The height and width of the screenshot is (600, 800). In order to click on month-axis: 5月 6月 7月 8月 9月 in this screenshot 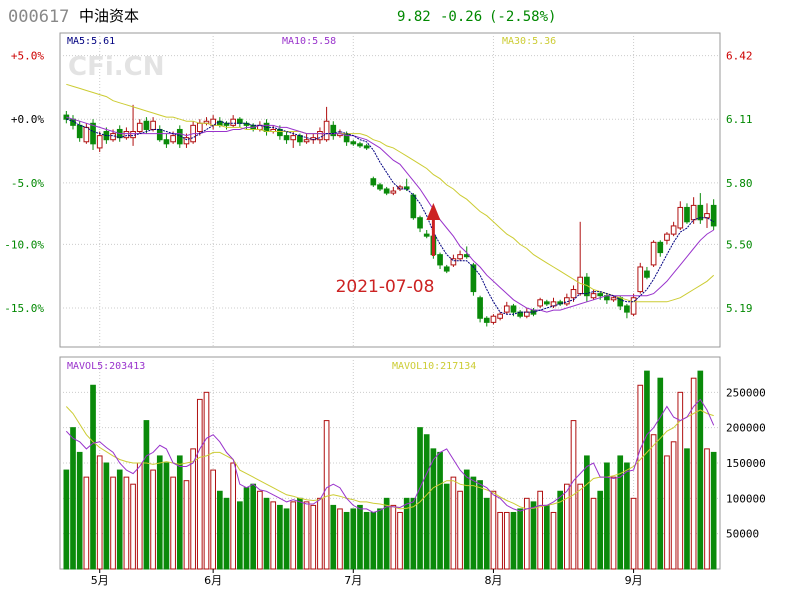, I will do `click(367, 578)`.